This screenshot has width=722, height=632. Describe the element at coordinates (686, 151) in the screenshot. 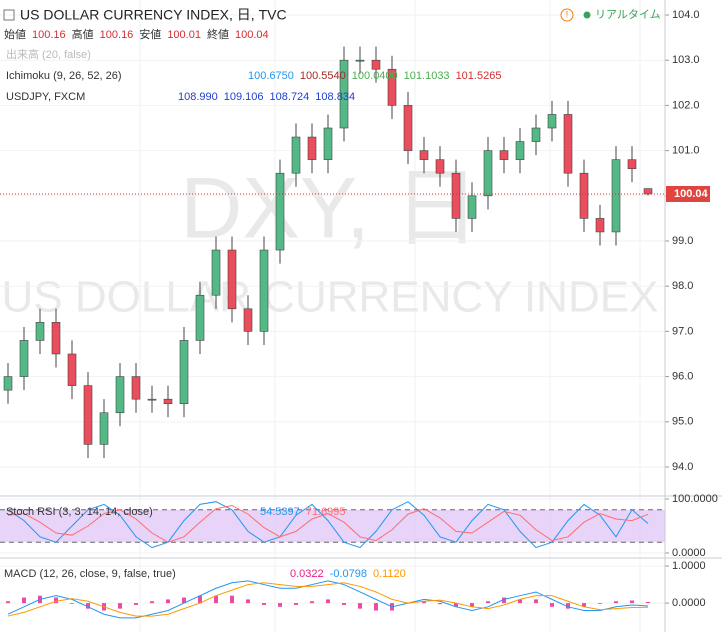

I see `y-tick-label: 101.0` at that location.